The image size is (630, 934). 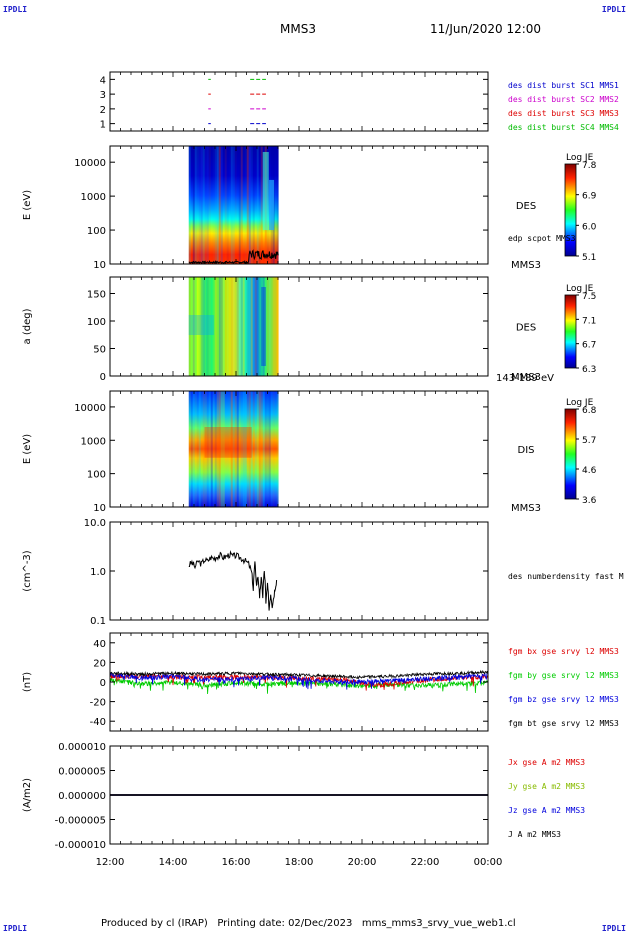 What do you see at coordinates (82, 747) in the screenshot?
I see `y-tick-label: 0.000010` at bounding box center [82, 747].